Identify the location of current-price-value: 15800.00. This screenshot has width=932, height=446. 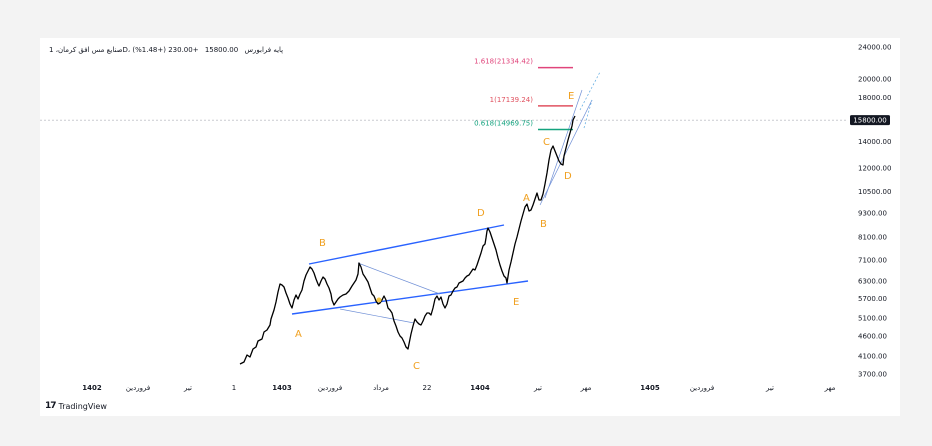
(869, 121).